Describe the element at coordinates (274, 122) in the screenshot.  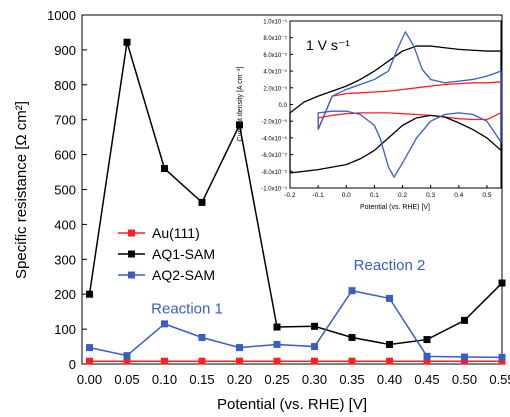
I see `inset-y-tick-label: -2.0x10⁻⁵` at that location.